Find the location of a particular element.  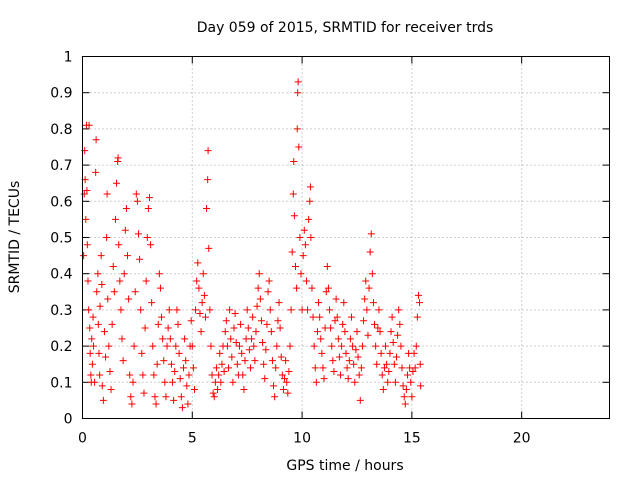

x-tick-label: 20 is located at coordinates (522, 439).